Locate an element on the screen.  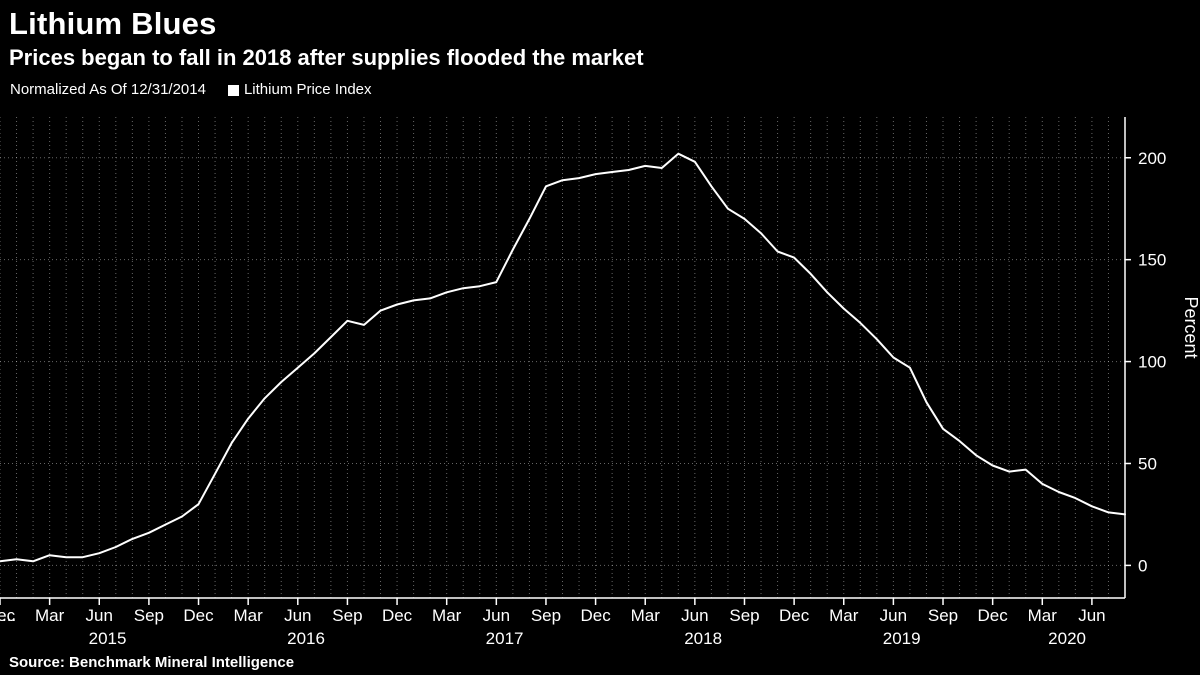
normalization-note: Normalized As Of 12/31/2014 is located at coordinates (108, 89).